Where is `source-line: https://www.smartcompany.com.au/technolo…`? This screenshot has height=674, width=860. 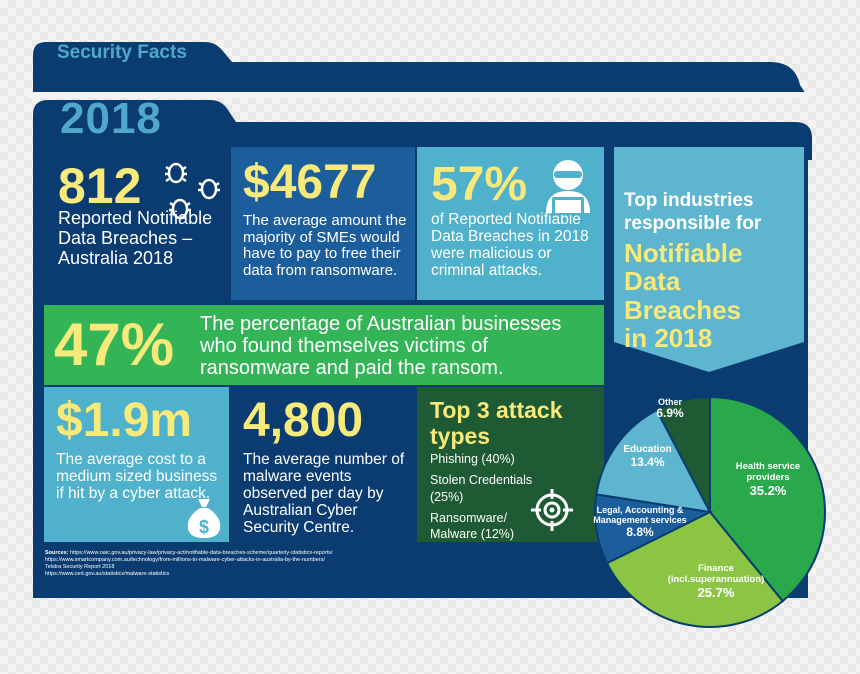
source-line: https://www.smartcompany.com.au/technolo… is located at coordinates (185, 559).